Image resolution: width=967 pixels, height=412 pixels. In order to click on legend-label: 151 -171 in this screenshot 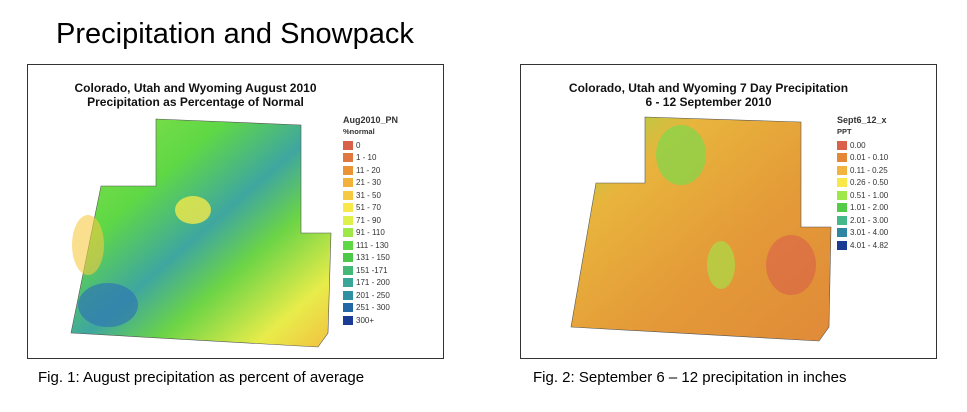, I will do `click(372, 270)`.